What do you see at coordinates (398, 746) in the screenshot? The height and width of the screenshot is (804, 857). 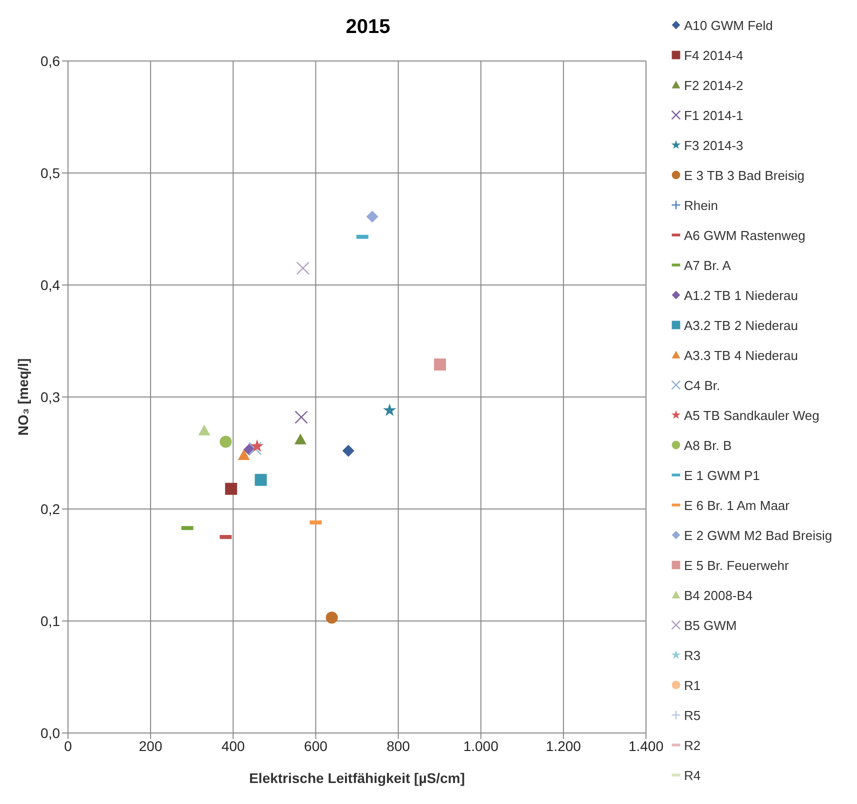 I see `x-tick-label: 800` at bounding box center [398, 746].